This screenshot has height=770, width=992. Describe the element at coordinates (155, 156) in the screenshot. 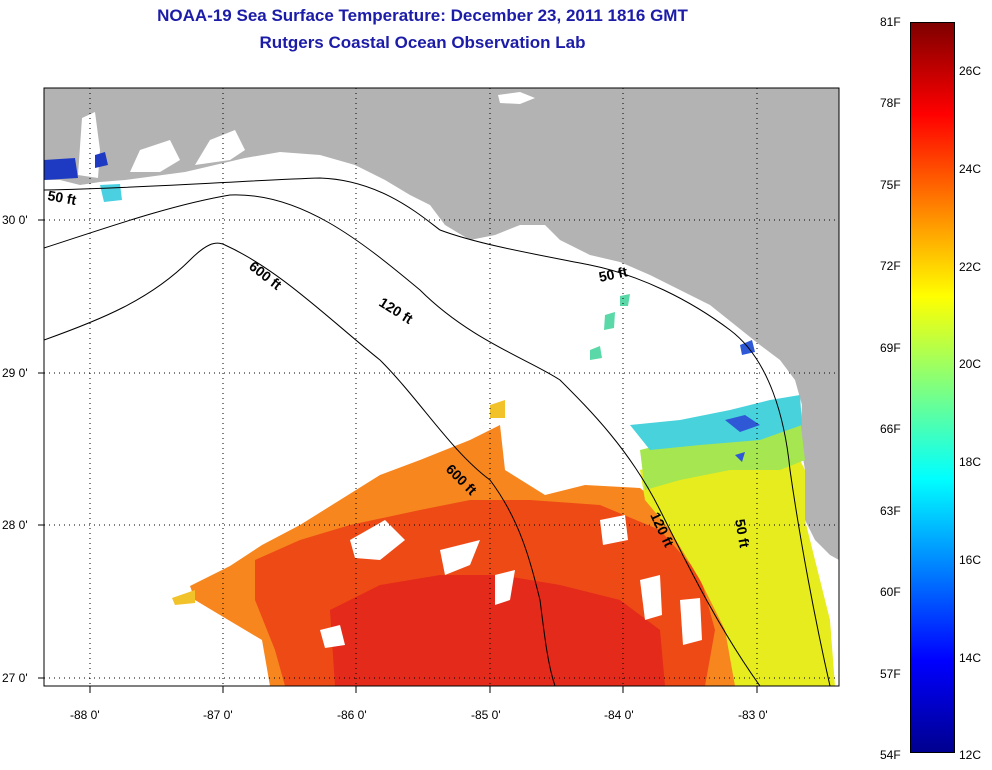

I see `bay-pensacola` at that location.